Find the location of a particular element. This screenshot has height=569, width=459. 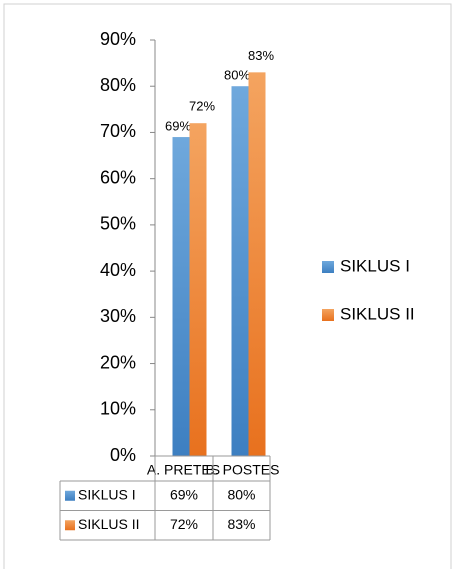

legend-label: SIKLUS I is located at coordinates (375, 265).